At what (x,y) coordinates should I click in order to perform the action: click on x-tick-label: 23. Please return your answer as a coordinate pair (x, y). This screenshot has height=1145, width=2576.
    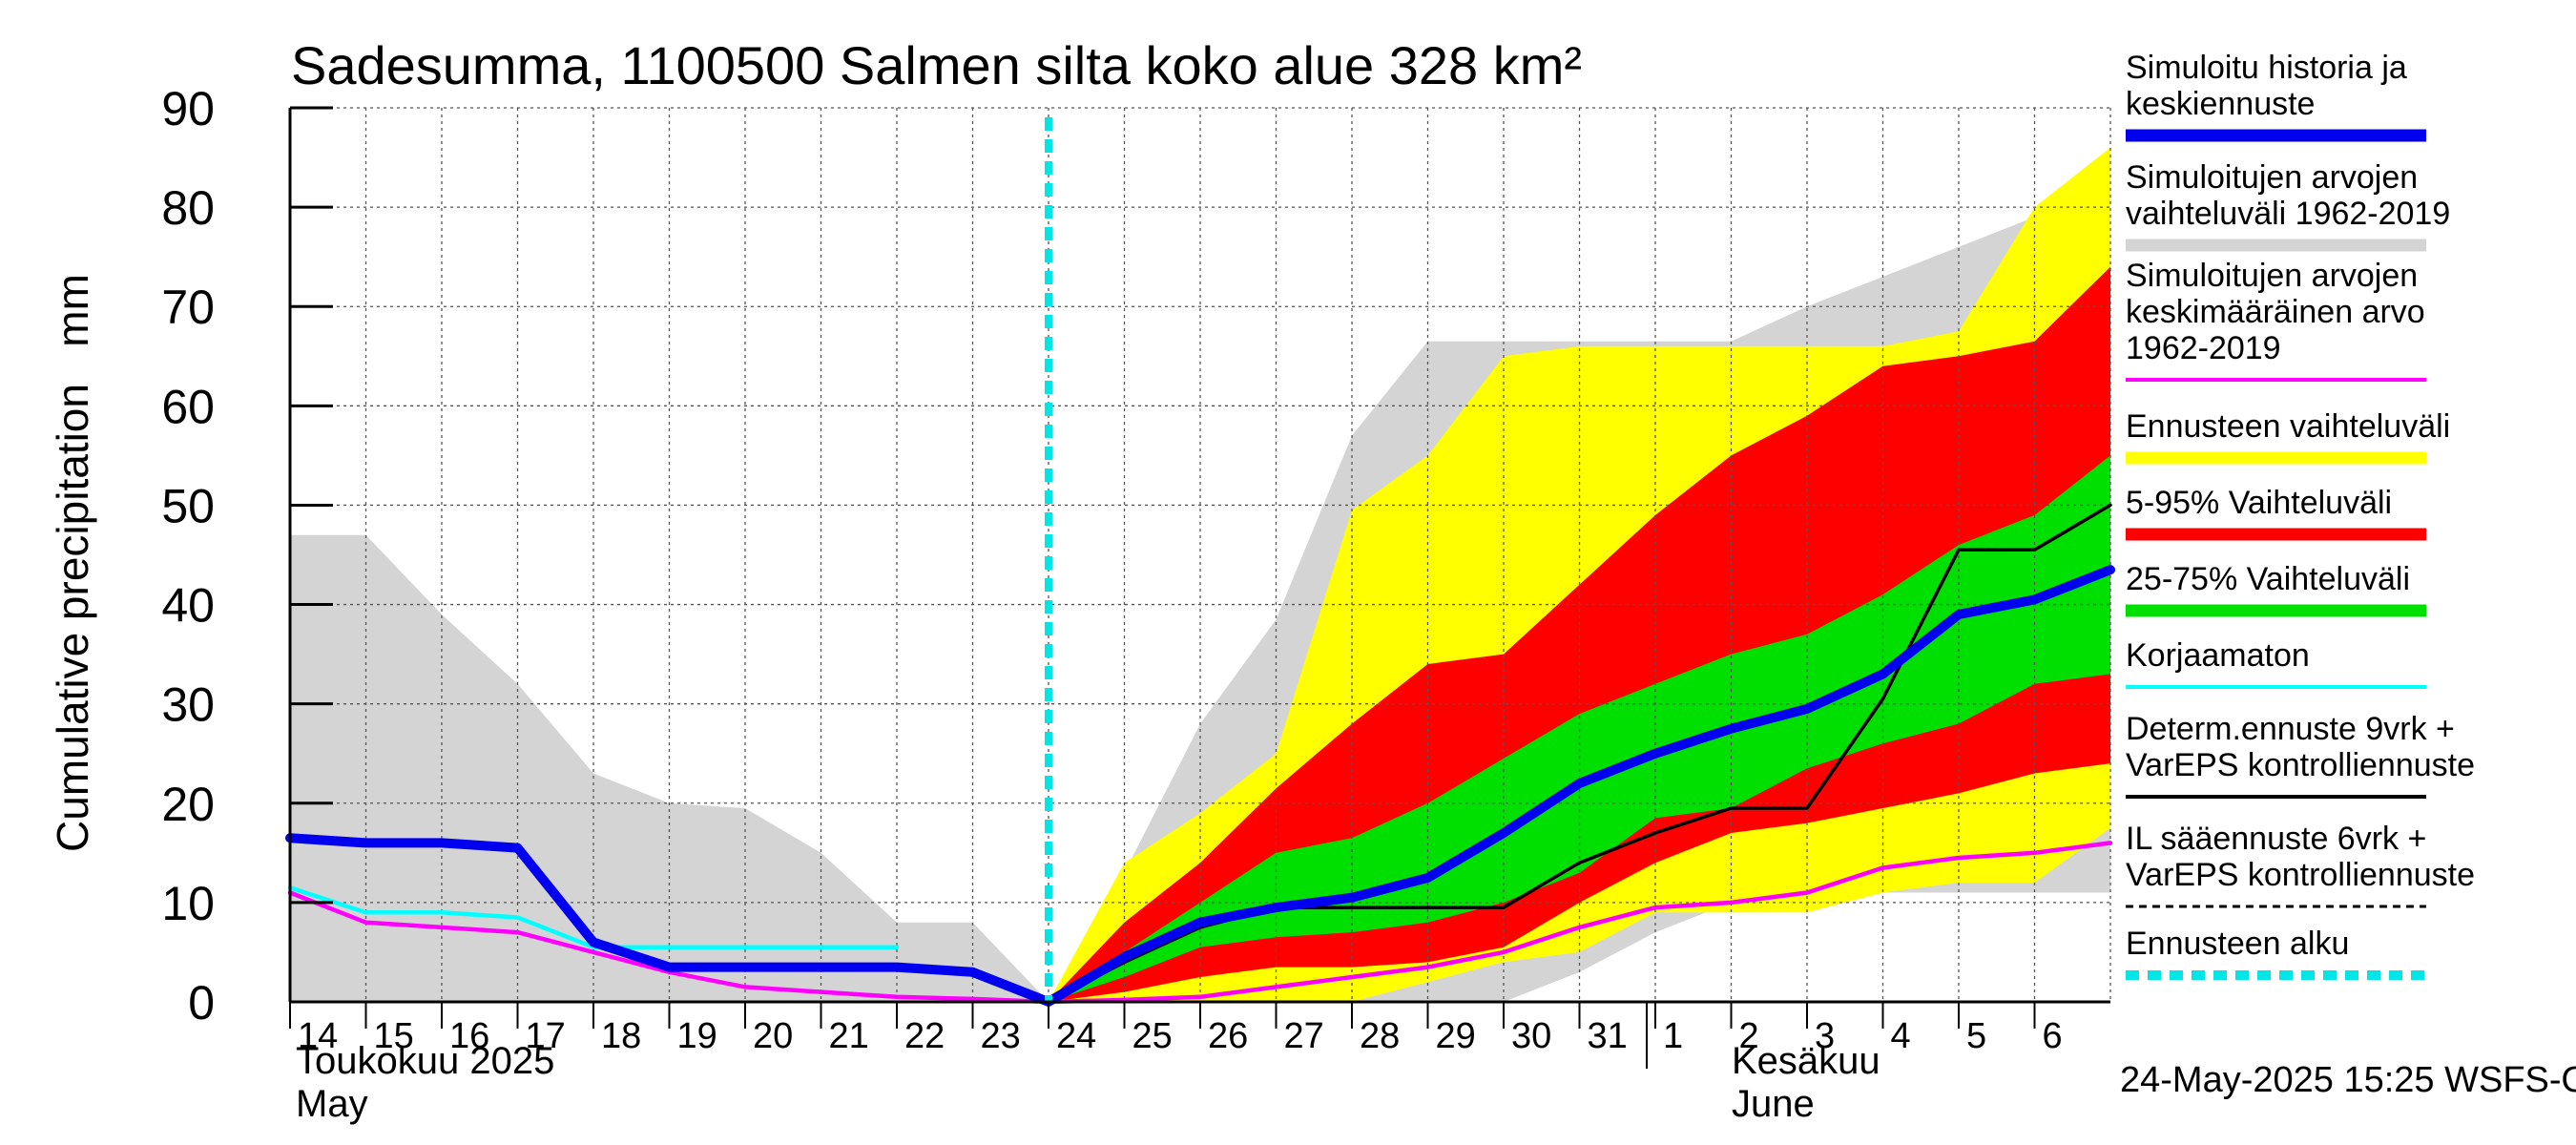
    Looking at the image, I should click on (1001, 1036).